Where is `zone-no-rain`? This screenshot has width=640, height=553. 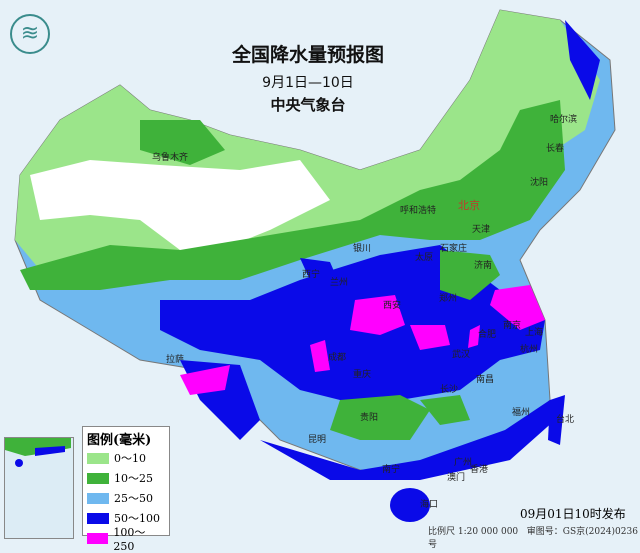 zone-no-rain is located at coordinates (180, 205).